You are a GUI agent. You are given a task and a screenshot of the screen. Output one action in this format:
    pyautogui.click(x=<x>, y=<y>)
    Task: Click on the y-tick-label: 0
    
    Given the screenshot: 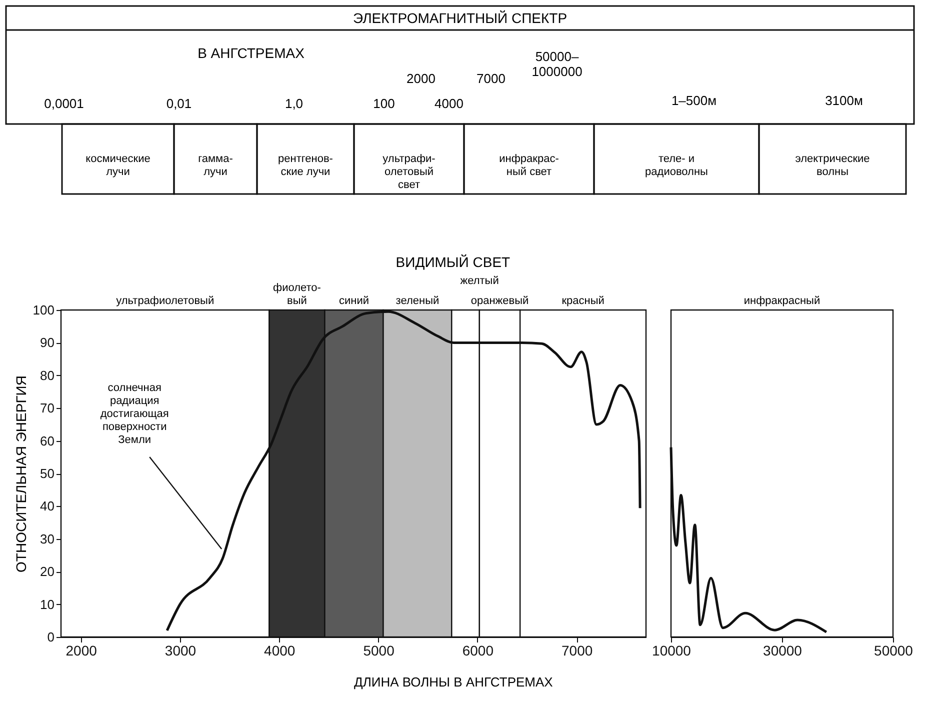 What is the action you would take?
    pyautogui.click(x=50, y=637)
    